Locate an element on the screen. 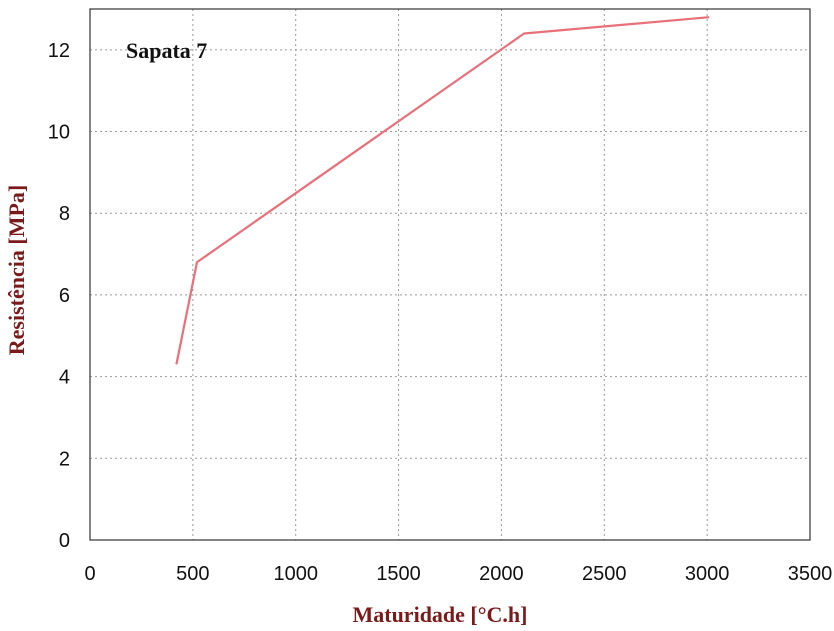  y-tick-label: 8 is located at coordinates (64, 214).